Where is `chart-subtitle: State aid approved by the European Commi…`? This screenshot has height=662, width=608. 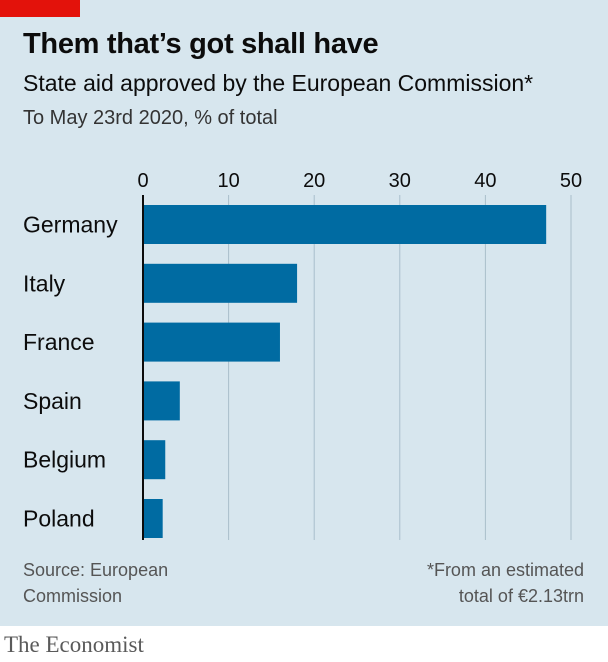 chart-subtitle: State aid approved by the European Commi… is located at coordinates (278, 83).